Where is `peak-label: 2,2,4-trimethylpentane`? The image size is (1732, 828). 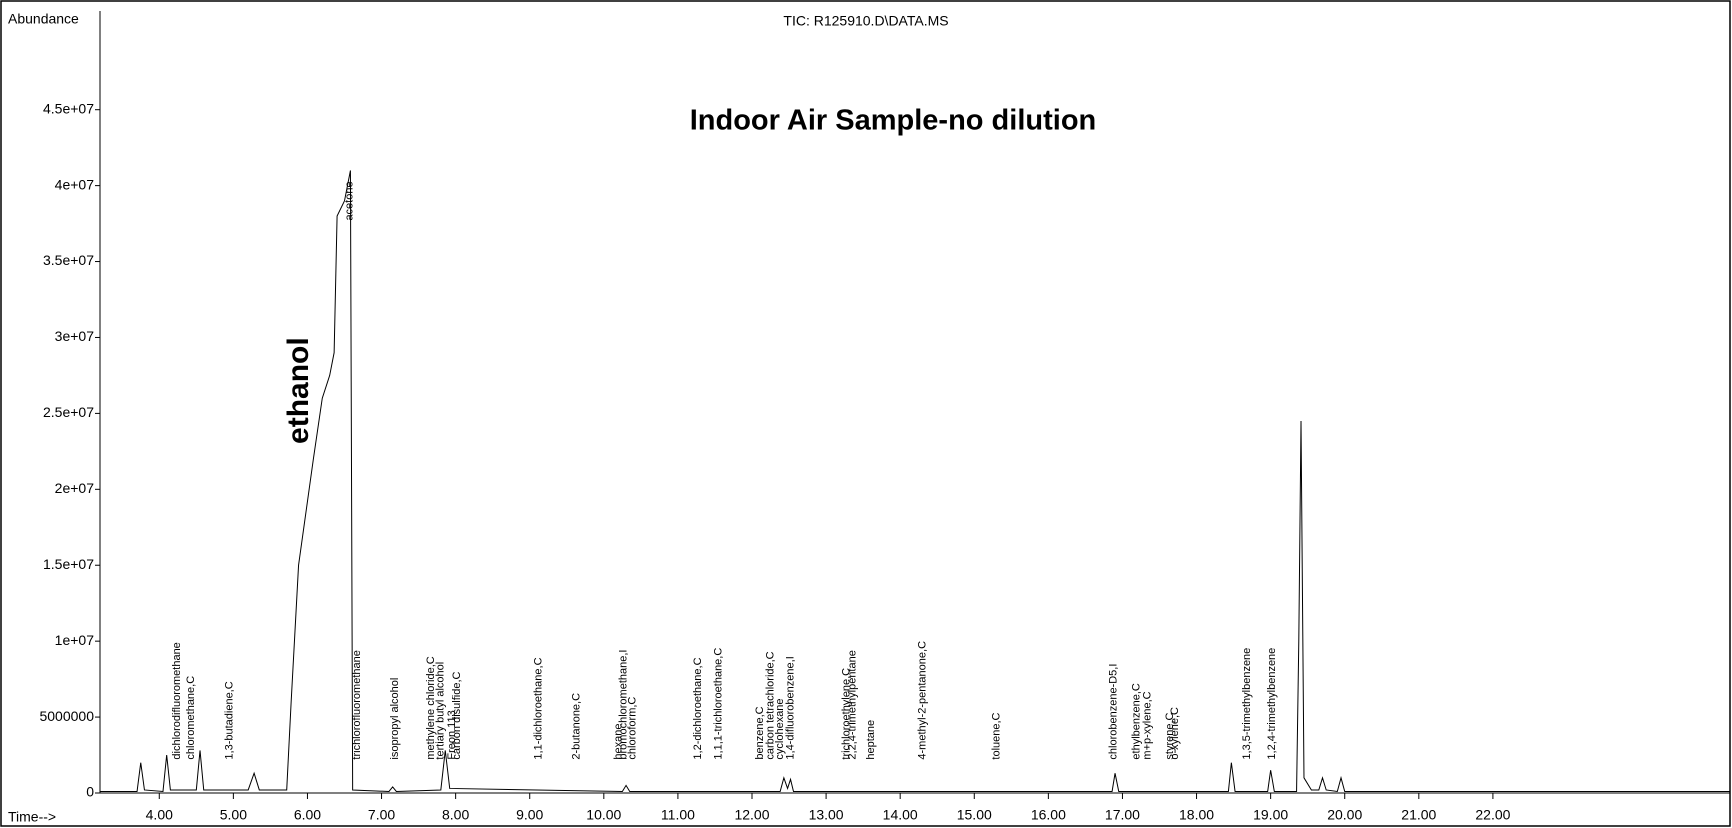
peak-label: 2,2,4-trimethylpentane is located at coordinates (853, 704).